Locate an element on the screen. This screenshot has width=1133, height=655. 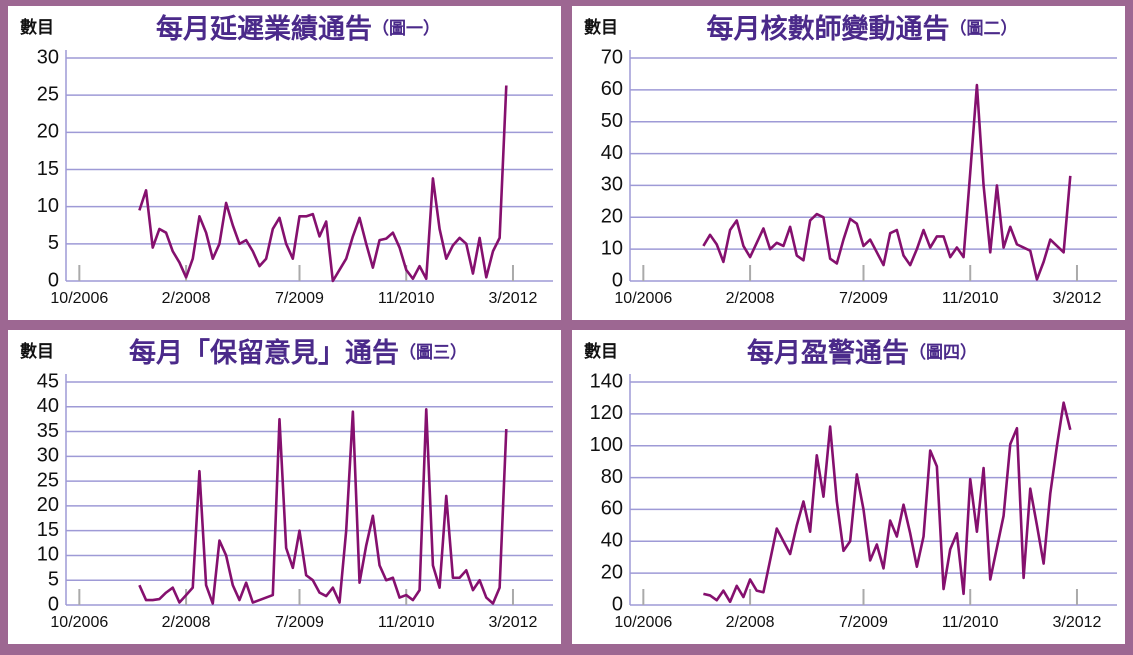
y-tick-label: 120 is located at coordinates (606, 413).